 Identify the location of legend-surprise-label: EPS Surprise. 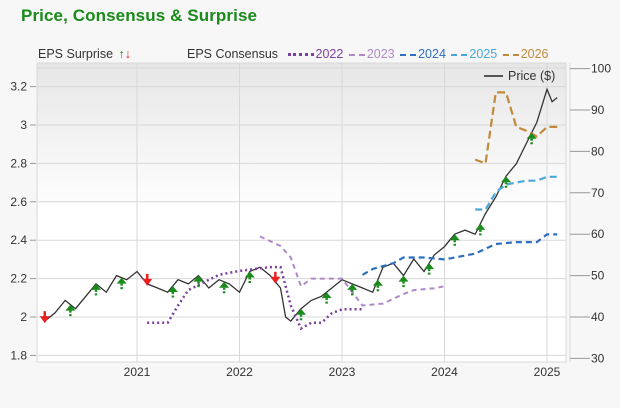
(76, 54).